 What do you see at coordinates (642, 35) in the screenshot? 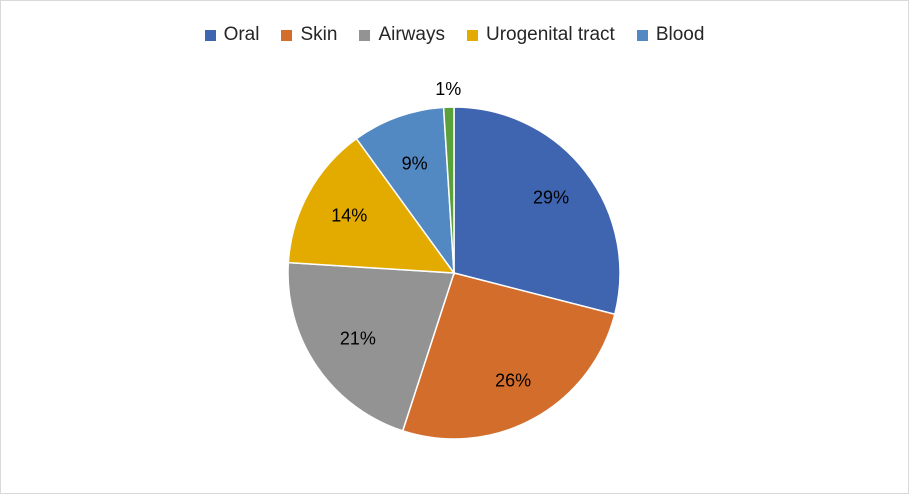
I see `legend-swatch-blood` at bounding box center [642, 35].